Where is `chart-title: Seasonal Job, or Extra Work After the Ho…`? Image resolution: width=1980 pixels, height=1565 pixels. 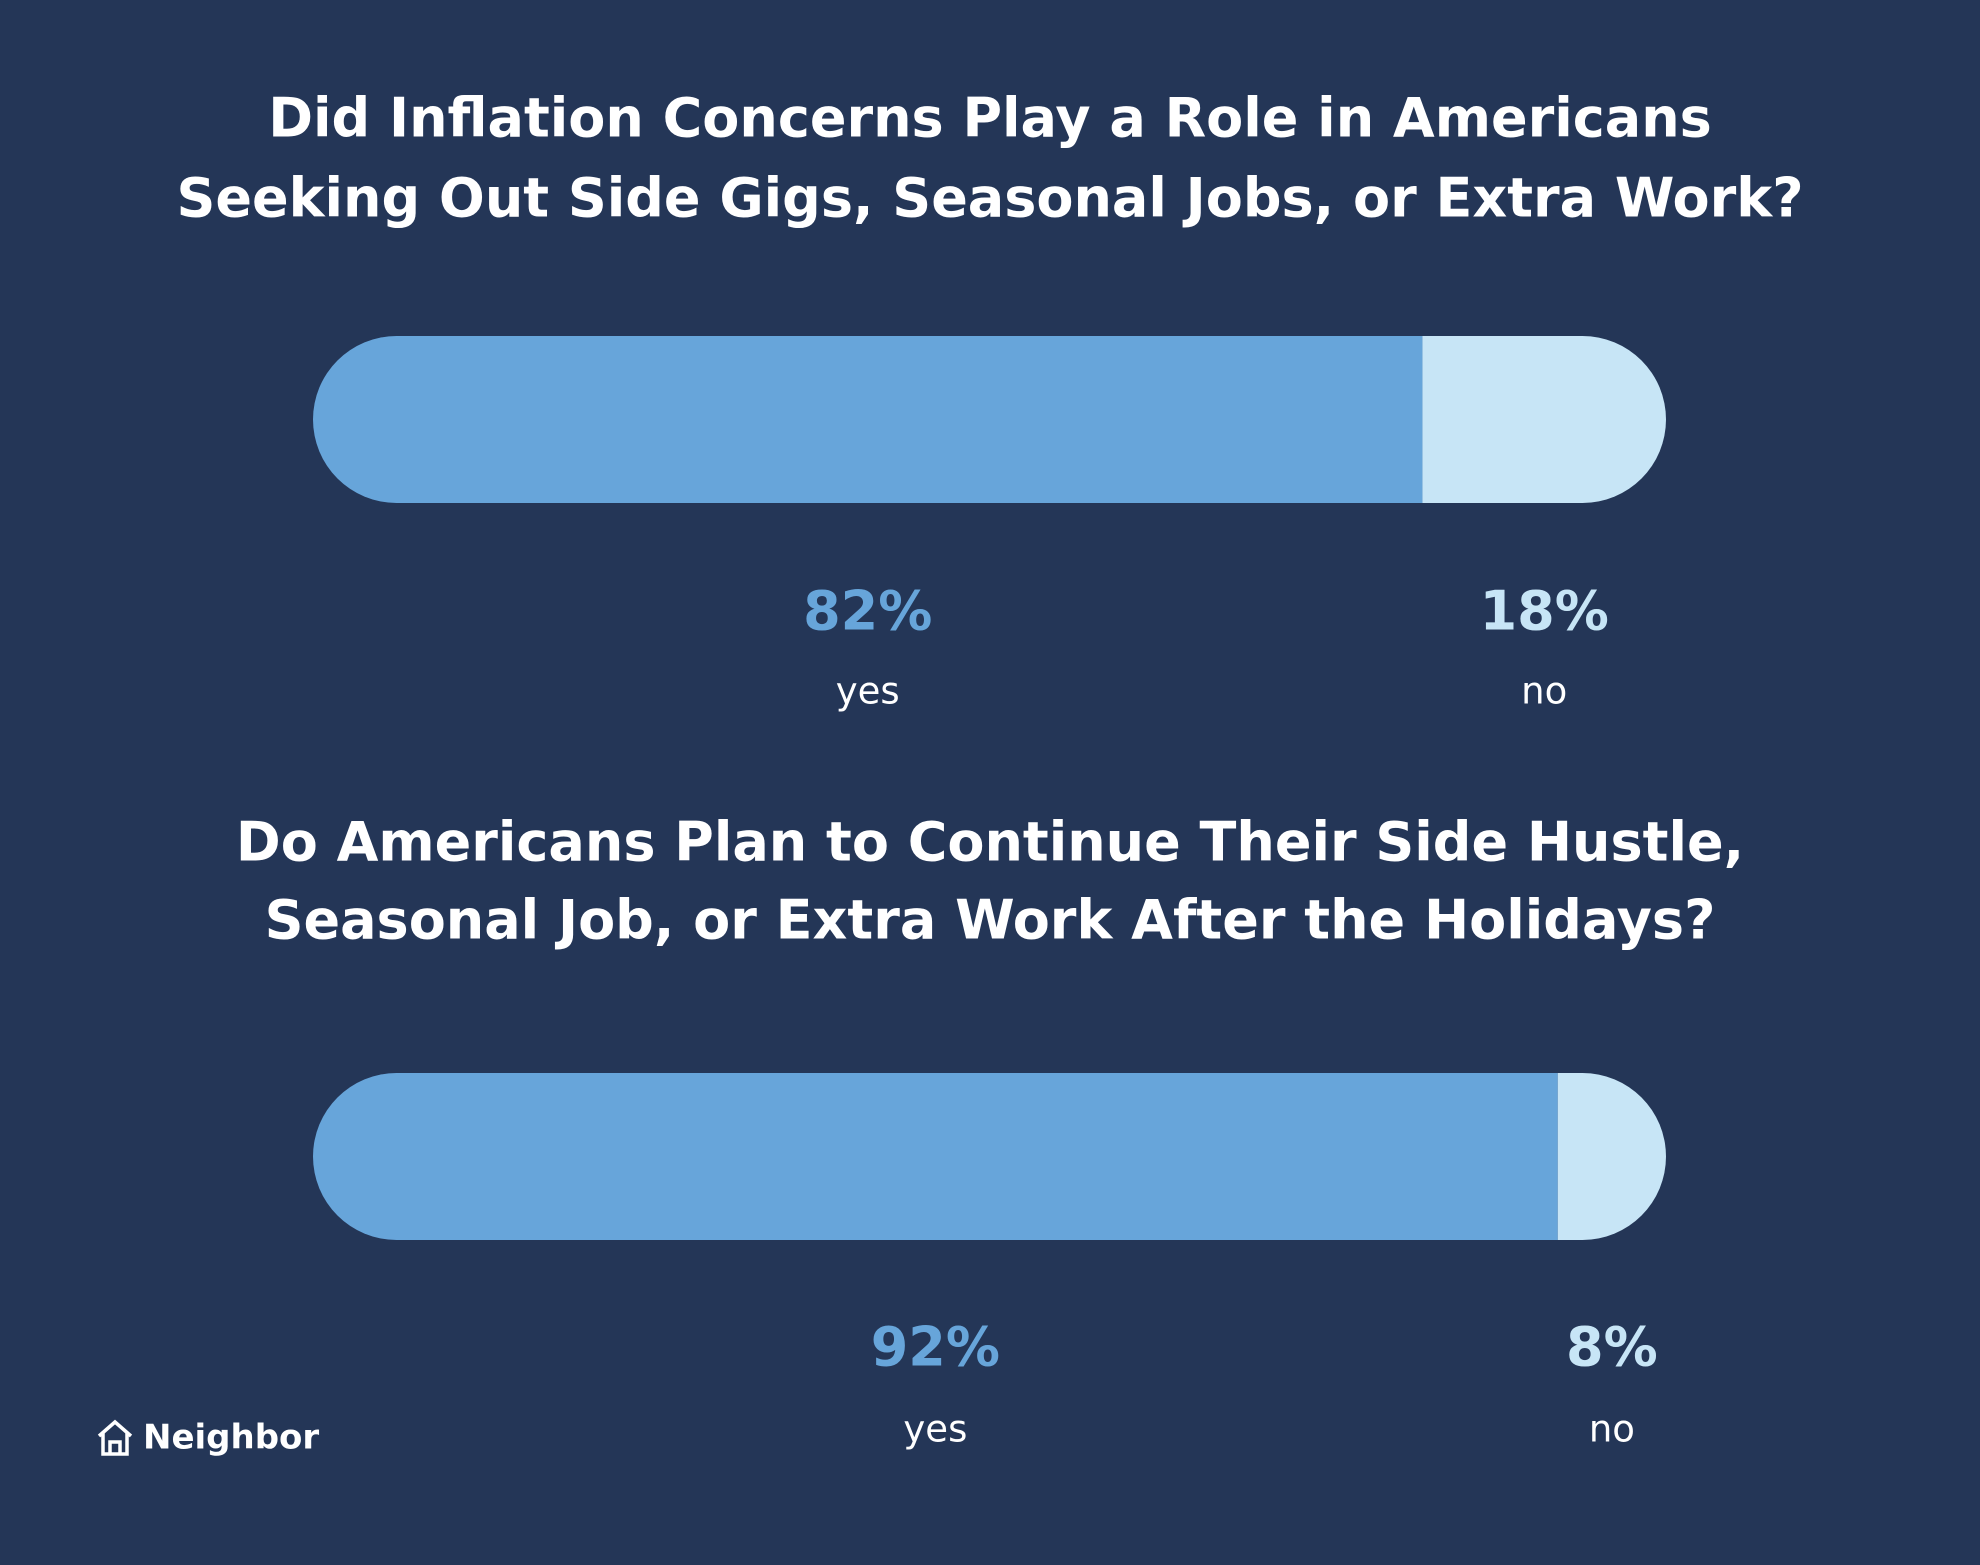 chart-title: Seasonal Job, or Extra Work After the Ho… is located at coordinates (990, 920).